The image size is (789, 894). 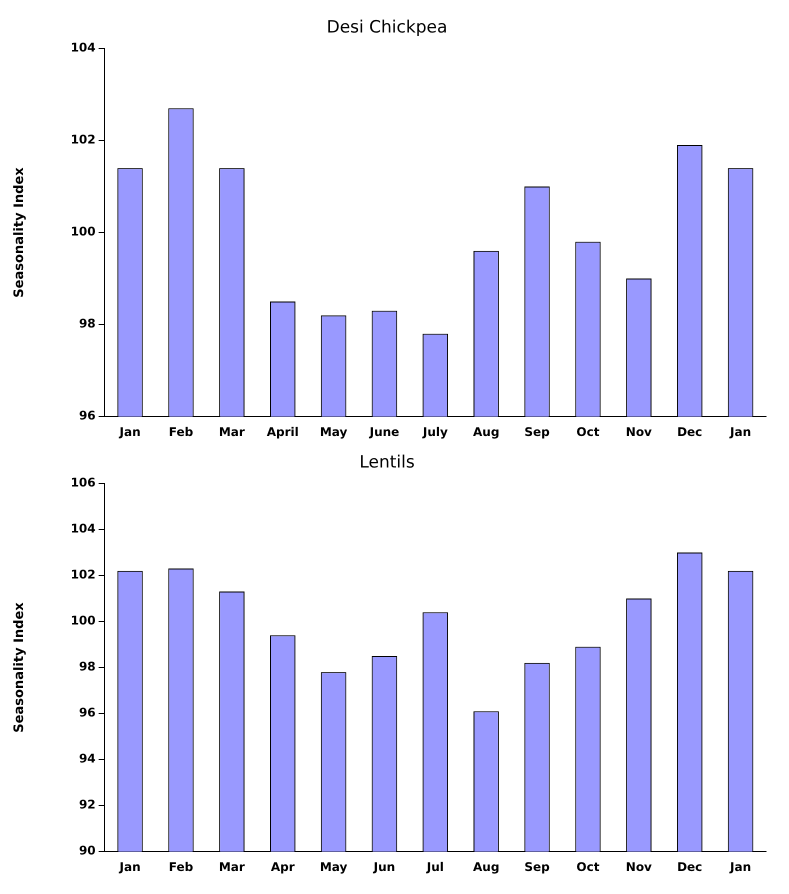 What do you see at coordinates (387, 462) in the screenshot?
I see `chart-title: Lentils` at bounding box center [387, 462].